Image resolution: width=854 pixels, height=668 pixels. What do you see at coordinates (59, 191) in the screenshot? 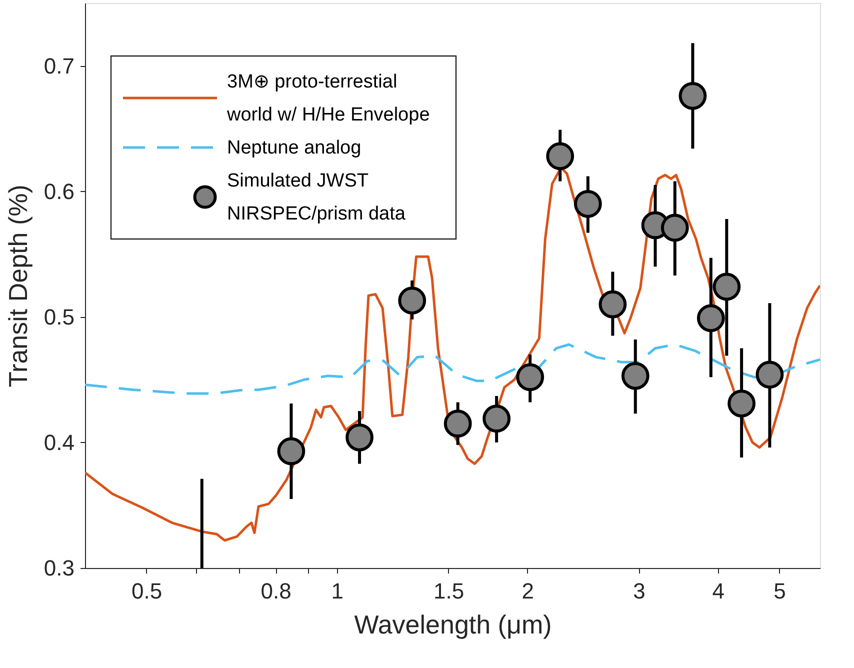
I see `y-tick-label: 0.6` at bounding box center [59, 191].